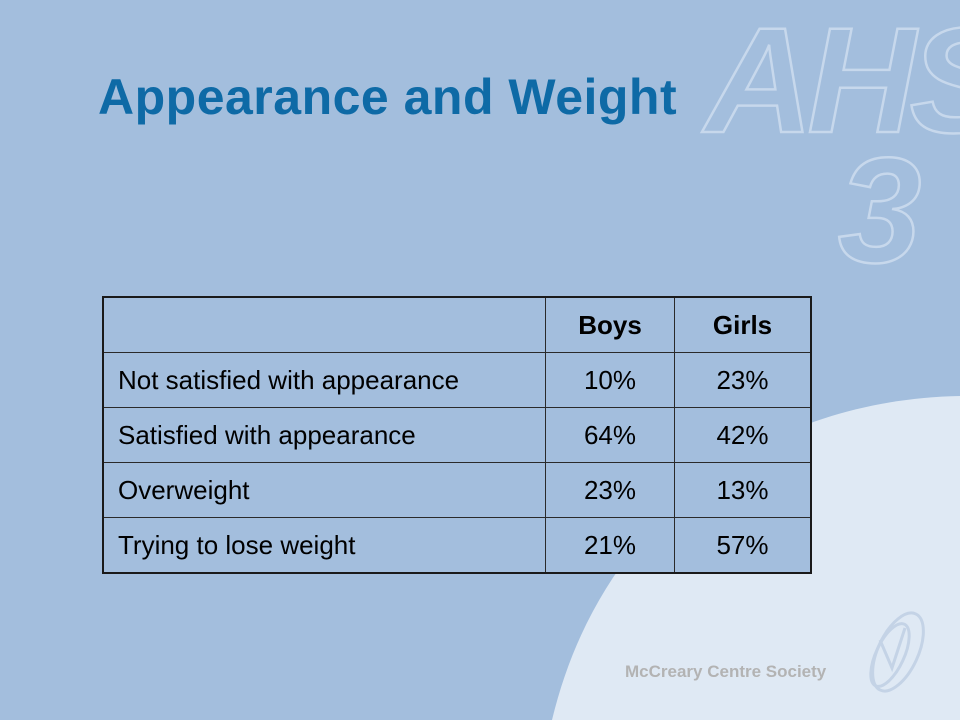  I want to click on table-row: Overweight 23% 13%, so click(457, 490).